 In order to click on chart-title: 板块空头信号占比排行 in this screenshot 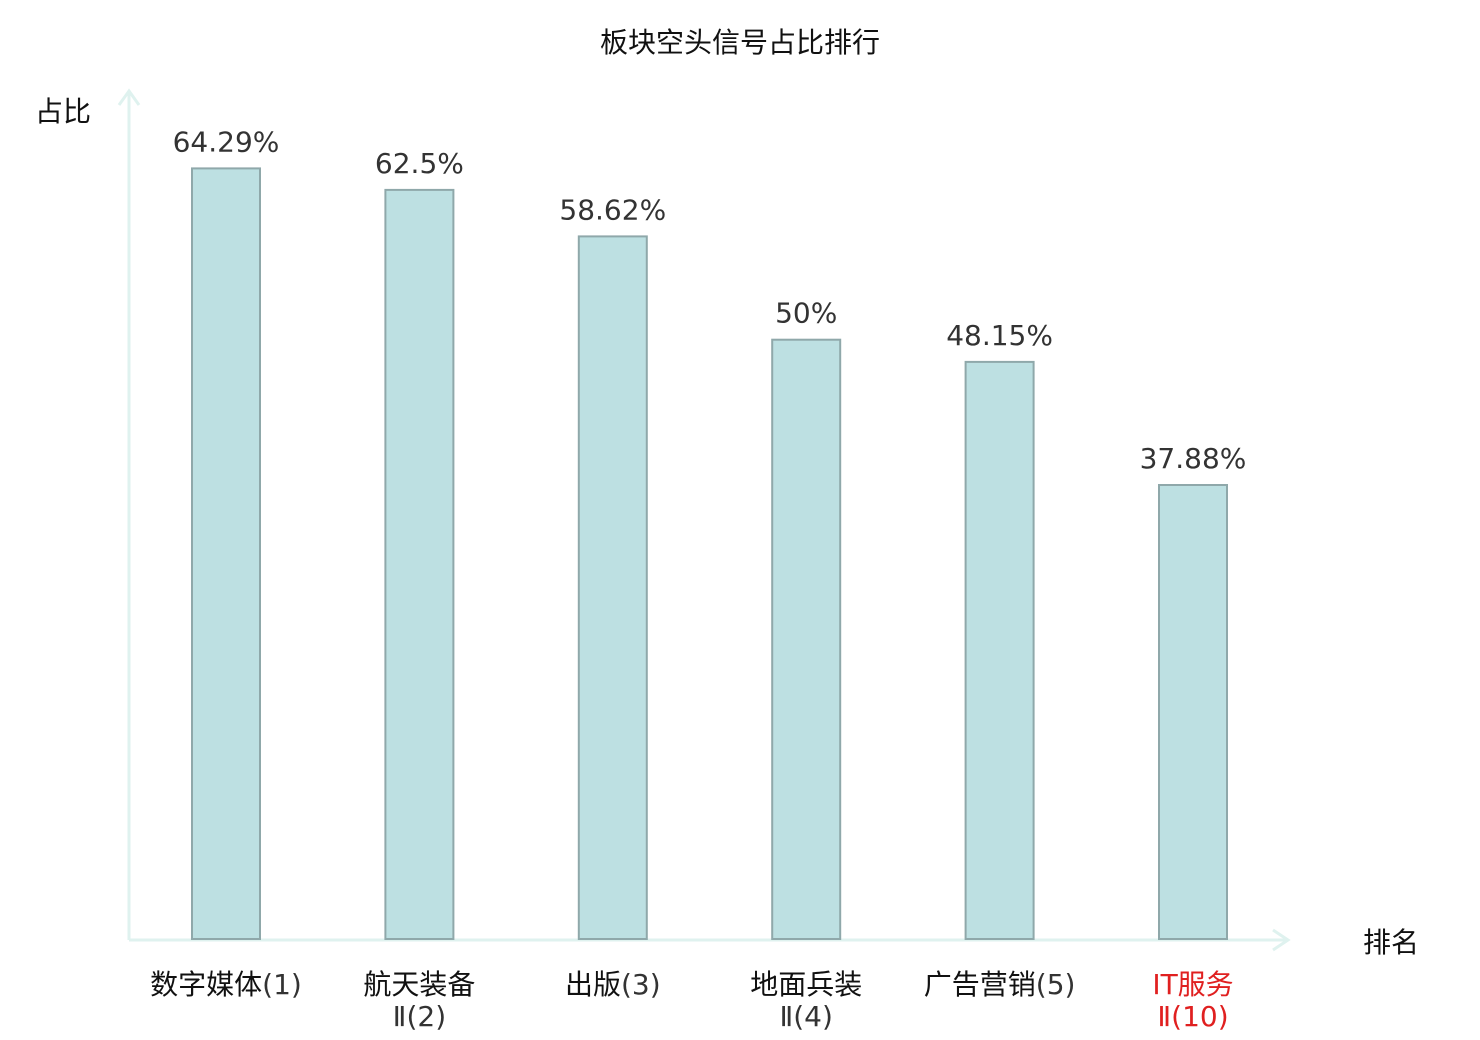, I will do `click(740, 42)`.